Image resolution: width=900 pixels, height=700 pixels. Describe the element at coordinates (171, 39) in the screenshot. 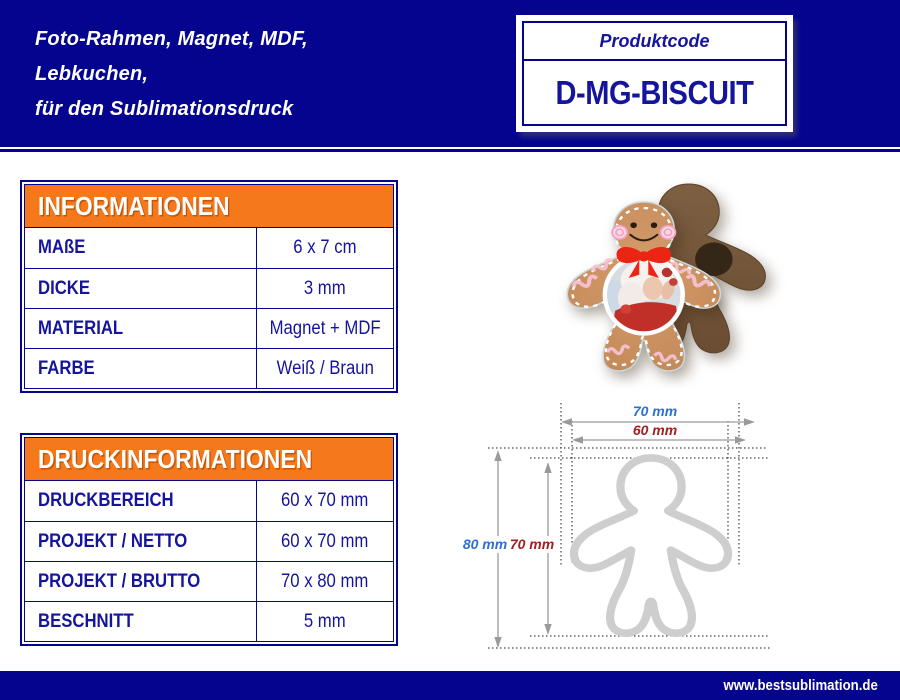

I see `title-line-1: Foto-Rahmen, Magnet, MDF,` at that location.